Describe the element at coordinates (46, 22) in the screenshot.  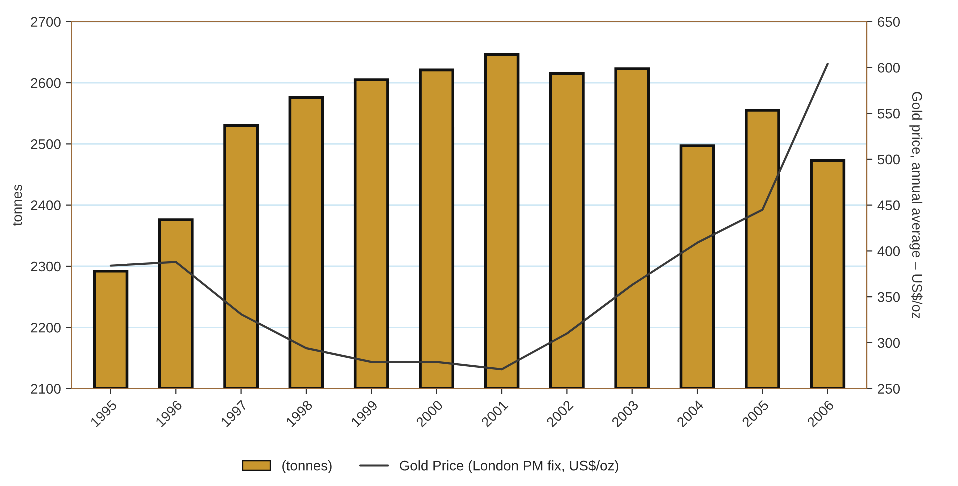
I see `y-tick-label: 2700` at that location.